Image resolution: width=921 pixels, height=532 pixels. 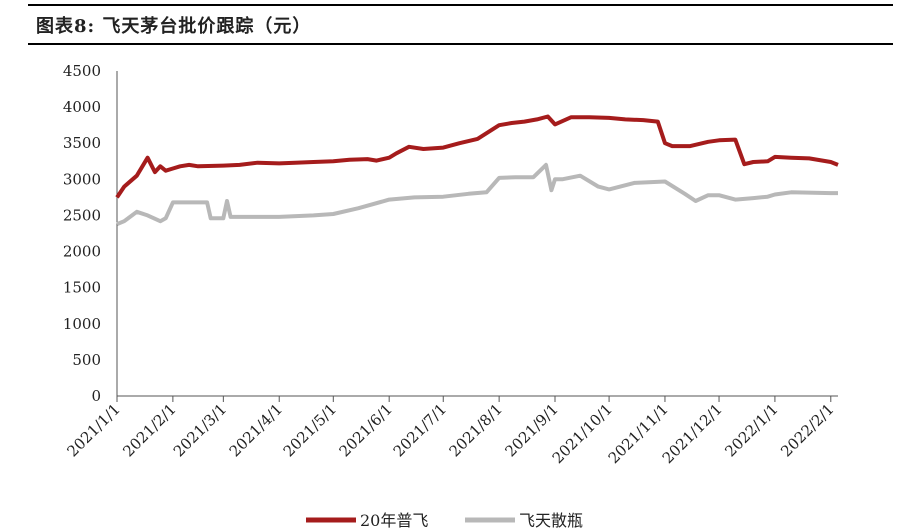 I want to click on x-tick-label: 2021/3/1, so click(x=200, y=430).